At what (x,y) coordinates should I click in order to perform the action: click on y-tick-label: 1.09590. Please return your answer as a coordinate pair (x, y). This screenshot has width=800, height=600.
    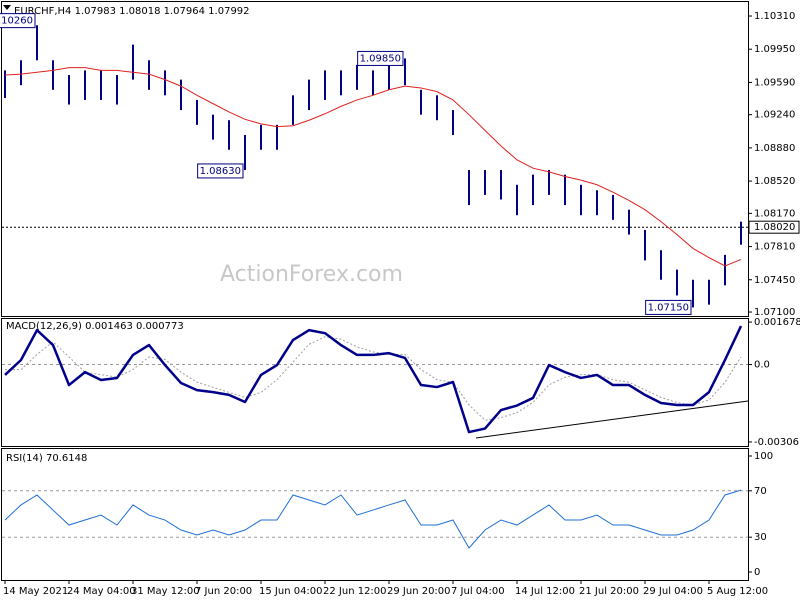
    Looking at the image, I should click on (774, 82).